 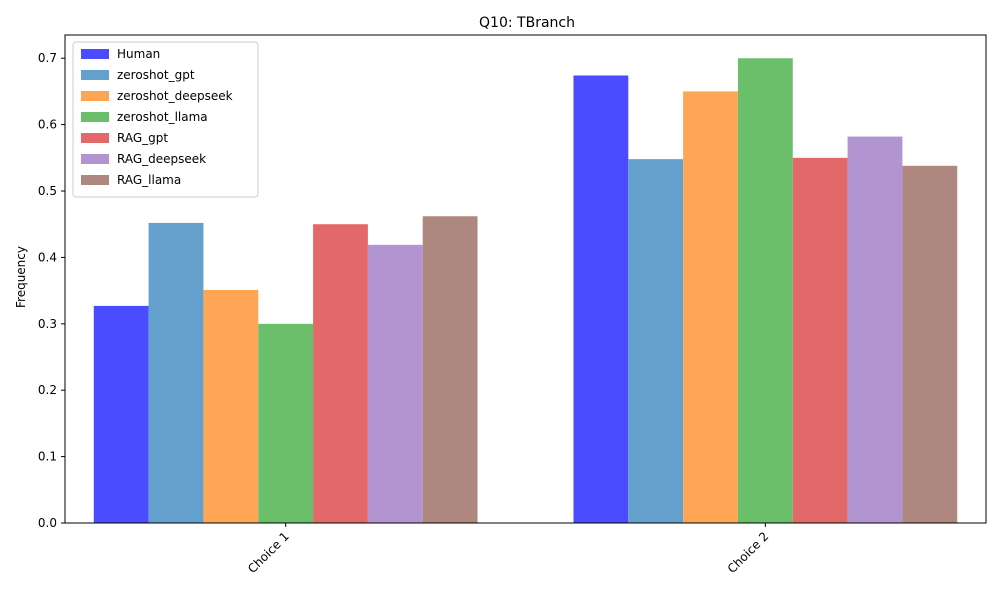 I want to click on y-tick-label: 0.2, so click(x=47, y=390).